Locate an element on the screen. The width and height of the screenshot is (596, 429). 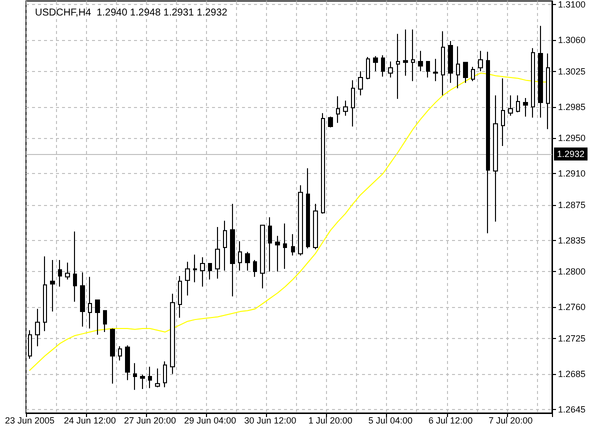
y-tick-label: 1.2835 is located at coordinates (572, 240).